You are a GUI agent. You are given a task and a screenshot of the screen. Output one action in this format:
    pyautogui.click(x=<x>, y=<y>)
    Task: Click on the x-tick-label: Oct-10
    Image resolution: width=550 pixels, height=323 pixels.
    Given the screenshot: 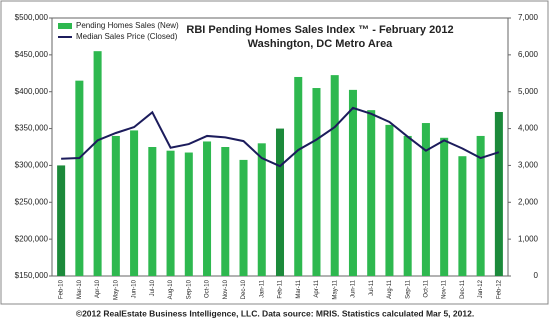 What is the action you would take?
    pyautogui.click(x=208, y=288)
    